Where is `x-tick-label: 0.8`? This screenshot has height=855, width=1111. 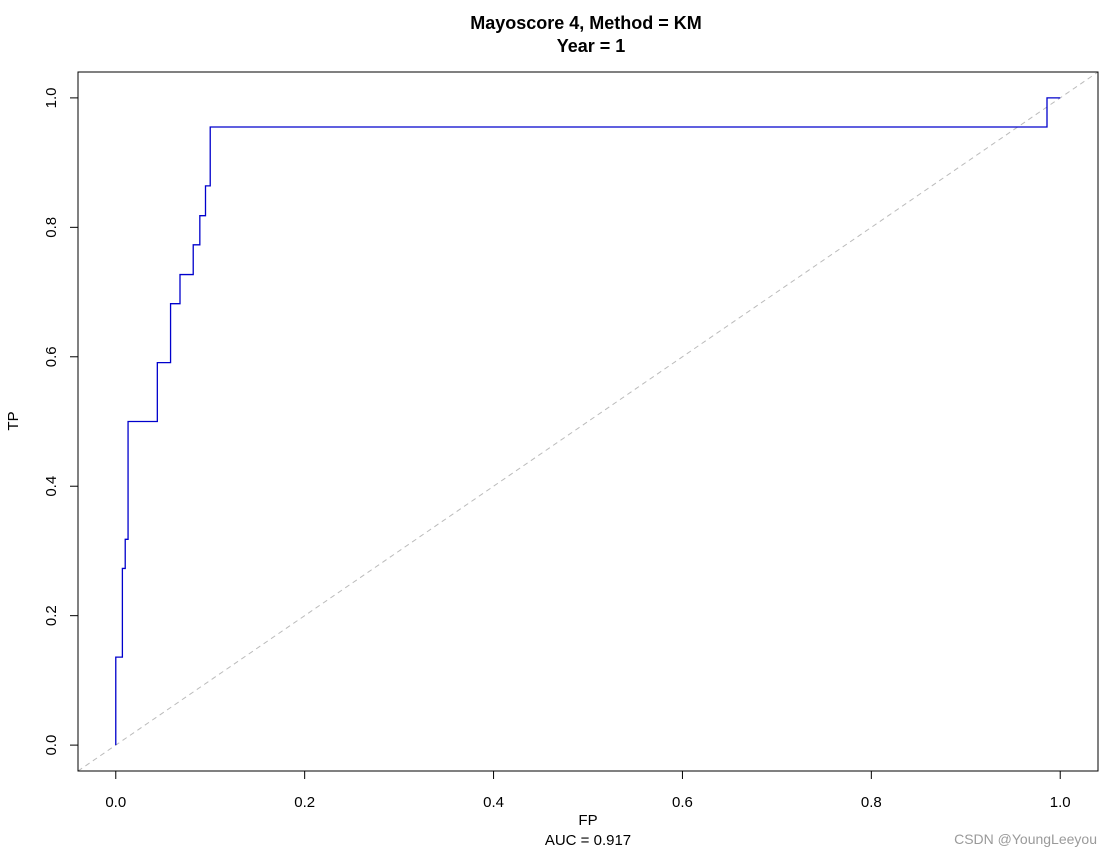
x-tick-label: 0.8 is located at coordinates (871, 802).